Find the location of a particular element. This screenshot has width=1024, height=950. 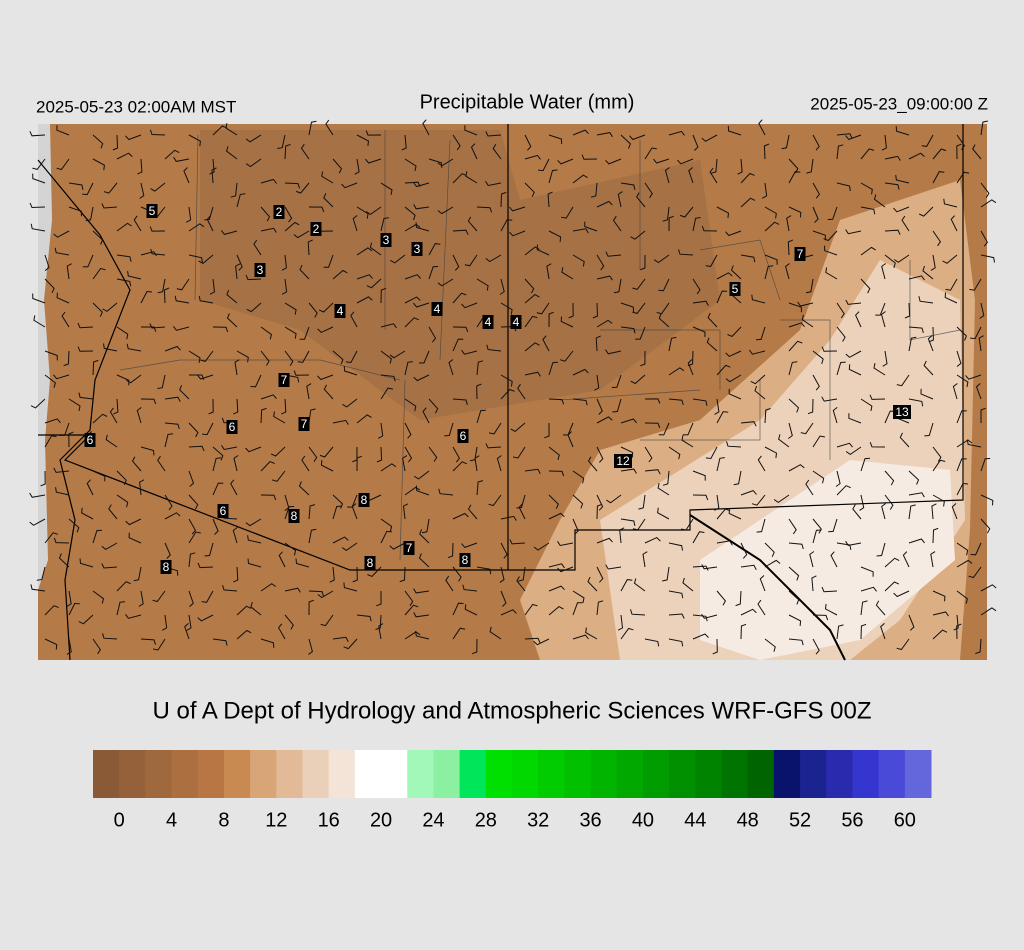

colorbar-tick-label: 12 is located at coordinates (276, 820).